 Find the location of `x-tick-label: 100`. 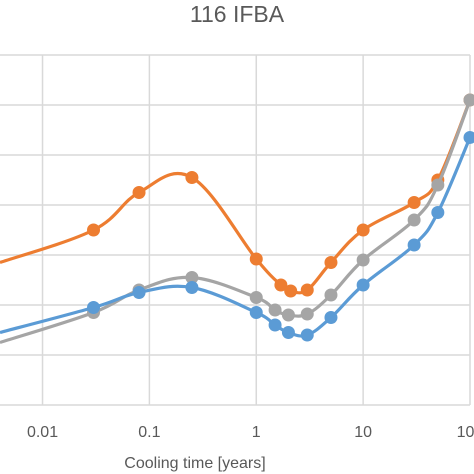

x-tick-label: 100 is located at coordinates (465, 432).